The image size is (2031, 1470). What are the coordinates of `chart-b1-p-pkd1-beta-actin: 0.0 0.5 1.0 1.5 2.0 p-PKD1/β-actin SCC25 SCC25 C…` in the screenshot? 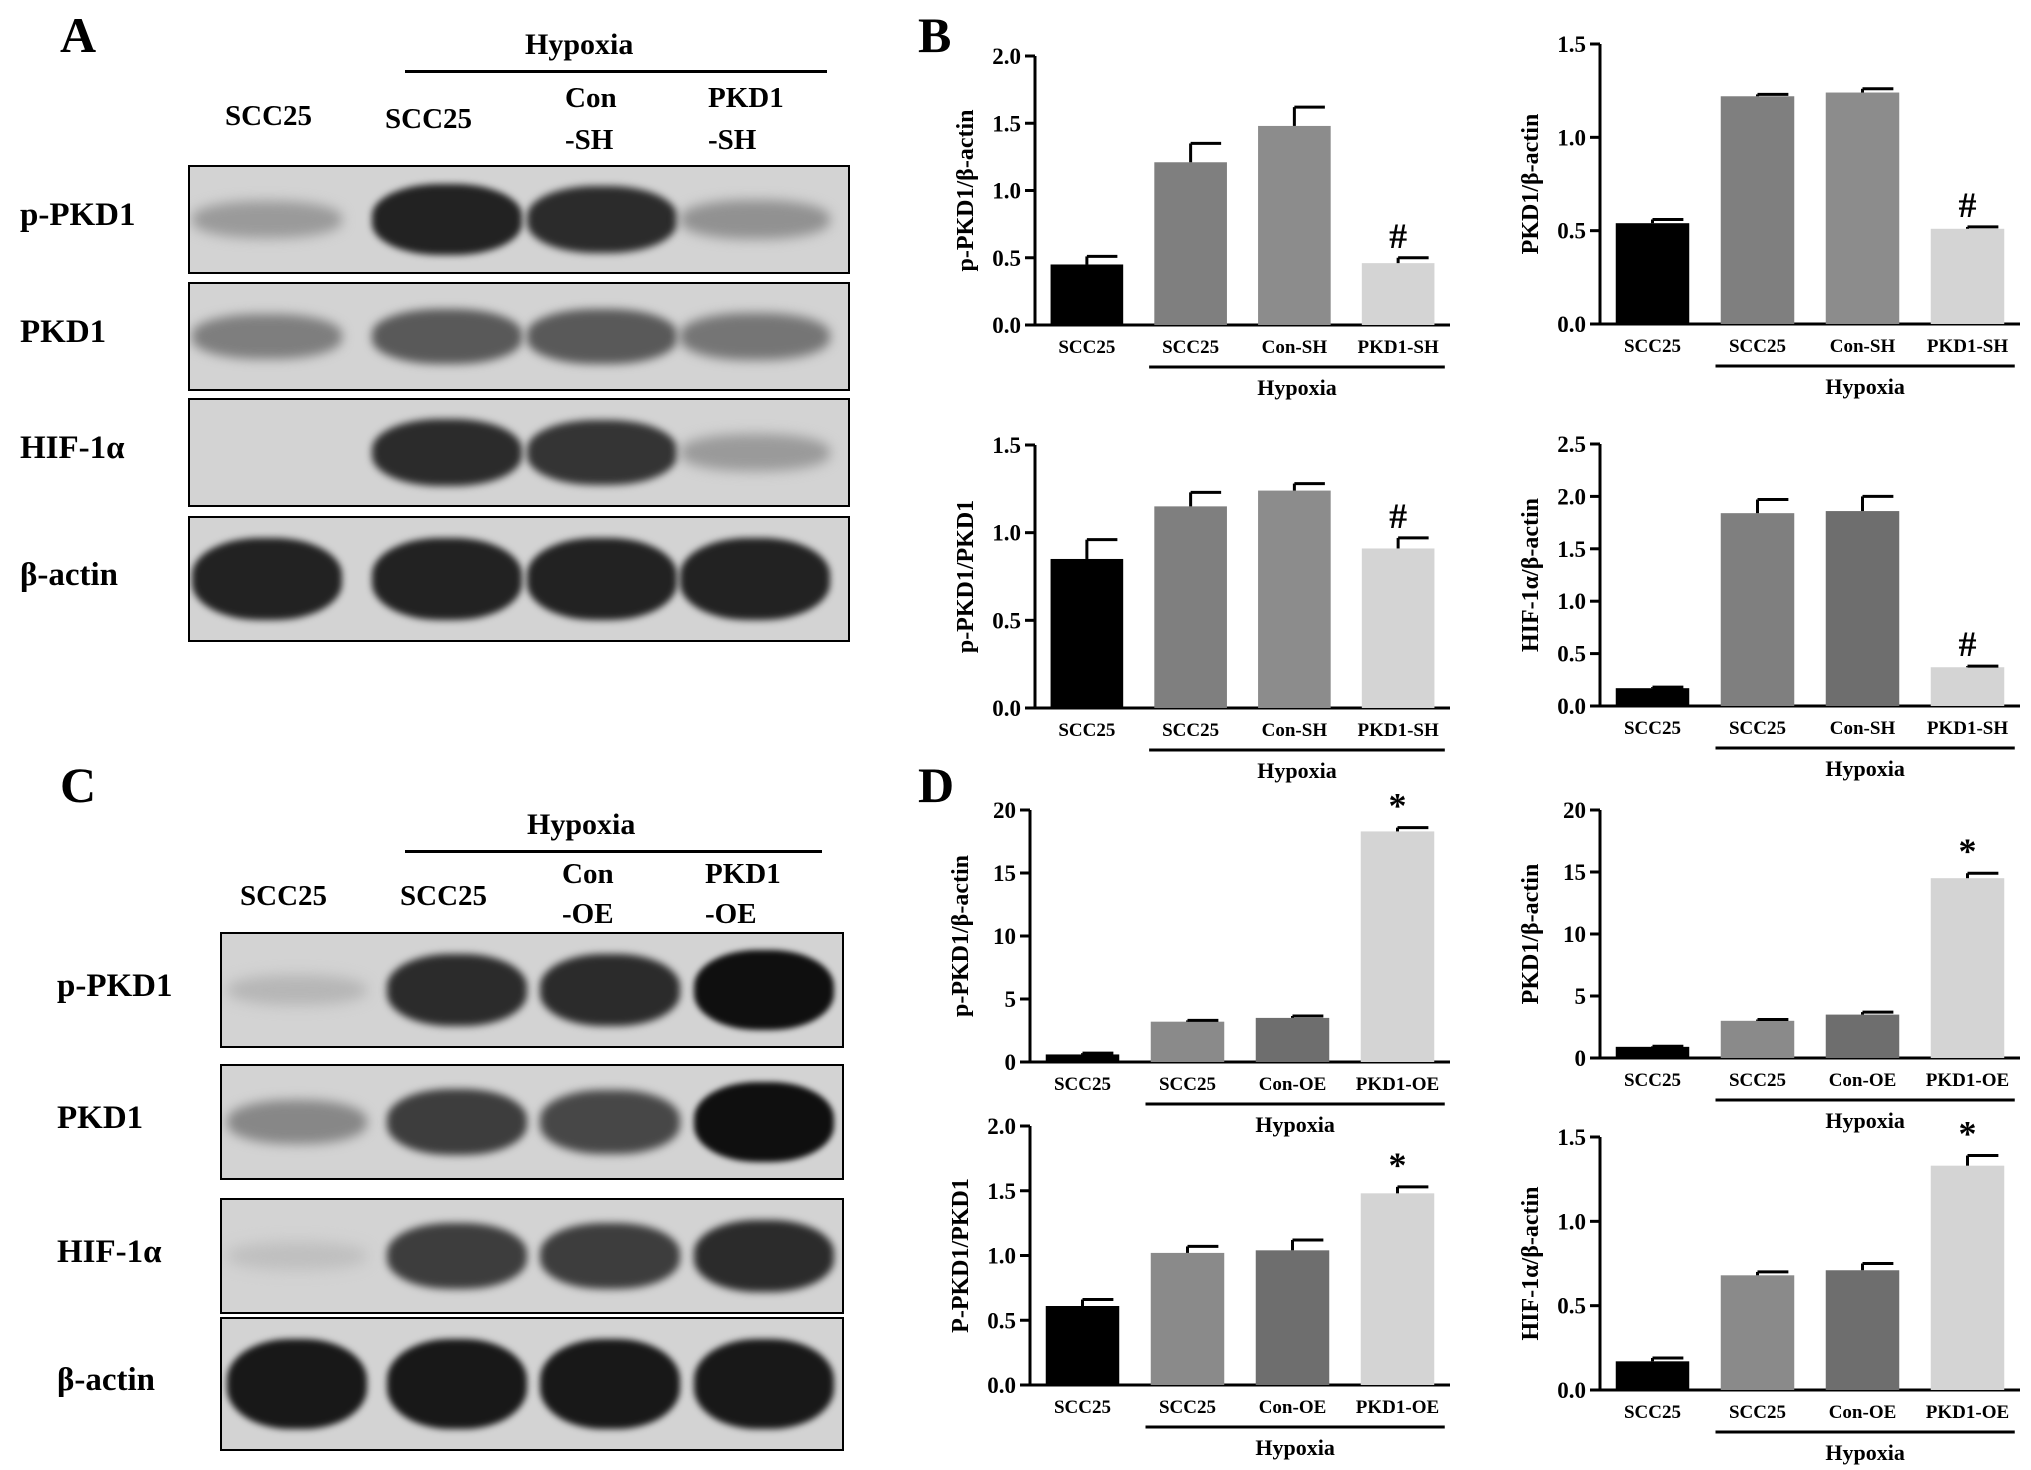 It's located at (1201, 222).